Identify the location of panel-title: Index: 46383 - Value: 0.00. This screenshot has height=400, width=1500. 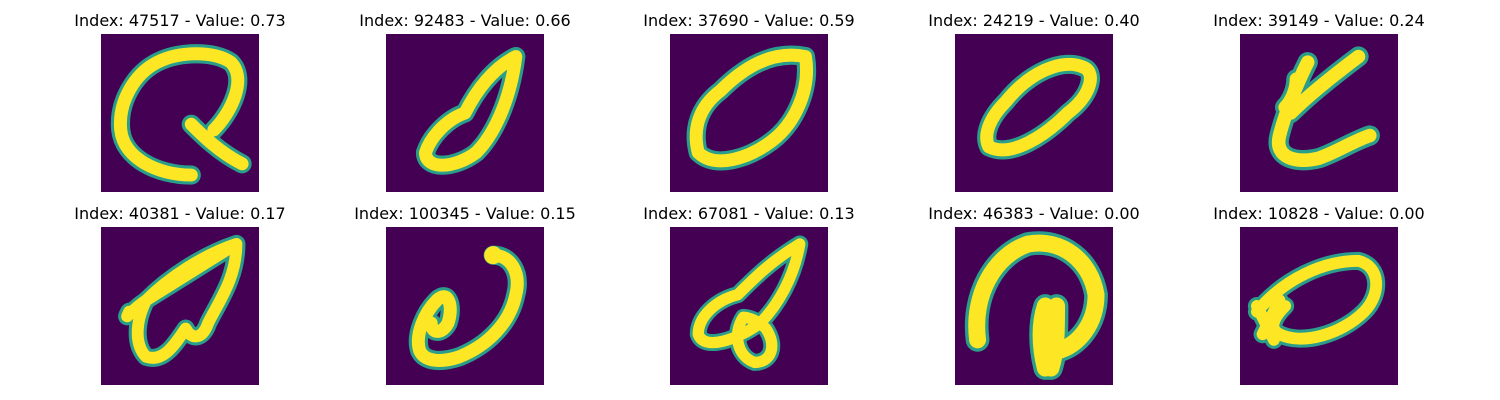
(1034, 213).